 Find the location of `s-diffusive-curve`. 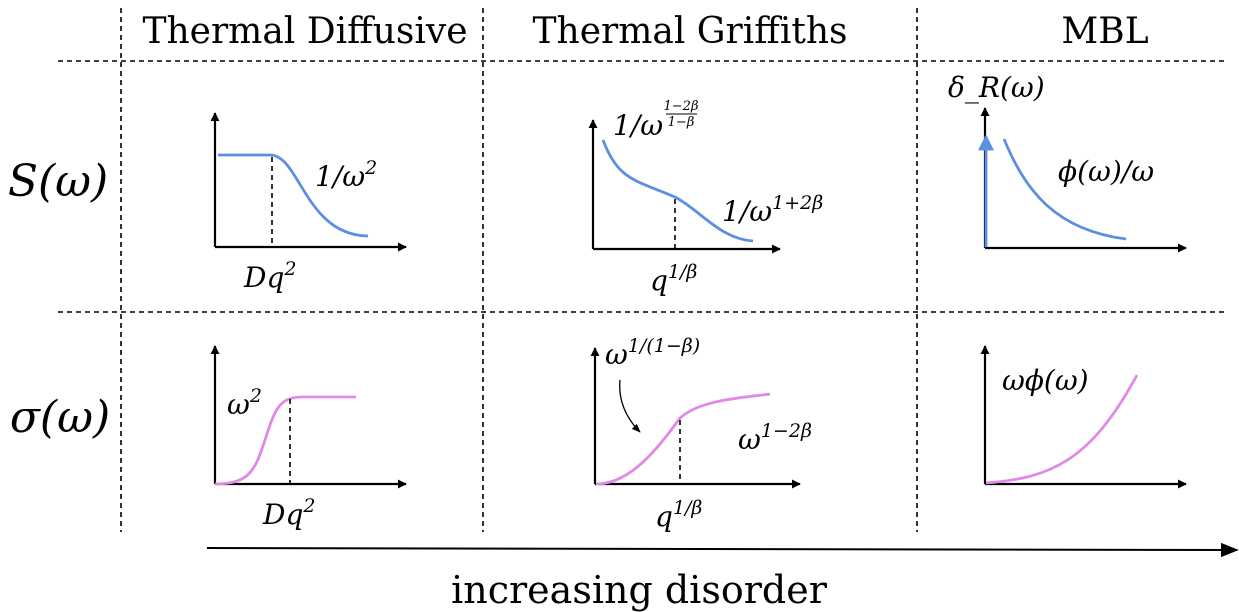

s-diffusive-curve is located at coordinates (293, 195).